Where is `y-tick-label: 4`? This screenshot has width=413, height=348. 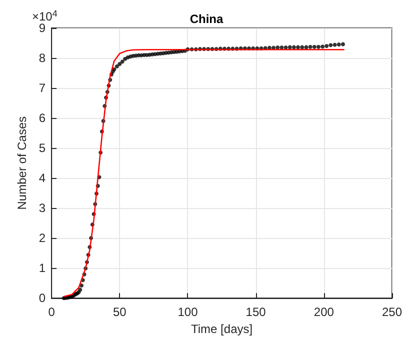 y-tick-label: 4 is located at coordinates (42, 178).